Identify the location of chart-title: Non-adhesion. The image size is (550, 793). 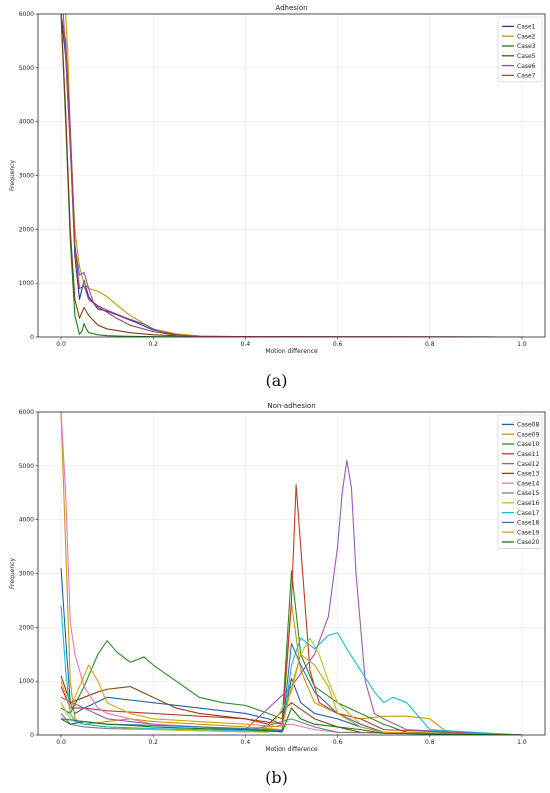
(291, 406).